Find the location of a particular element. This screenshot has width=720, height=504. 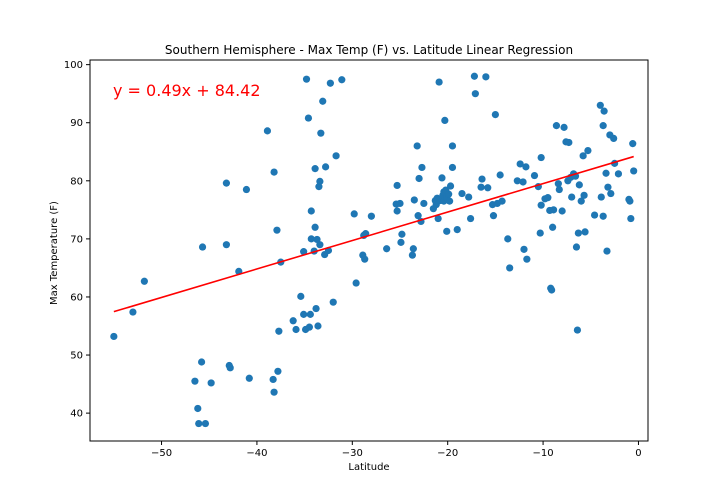

y-tick-label: 100 is located at coordinates (73, 65).